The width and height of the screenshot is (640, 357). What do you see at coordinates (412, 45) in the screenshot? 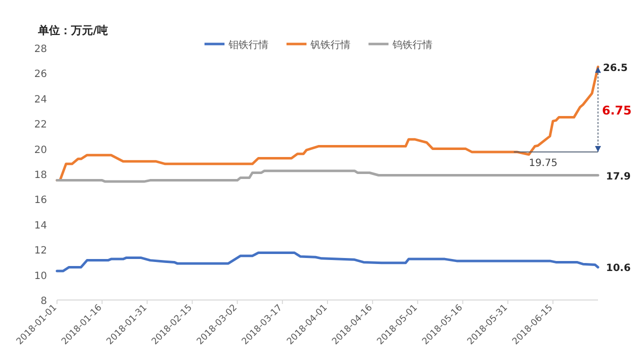
I see `legend-label: 钨铁行情` at bounding box center [412, 45].